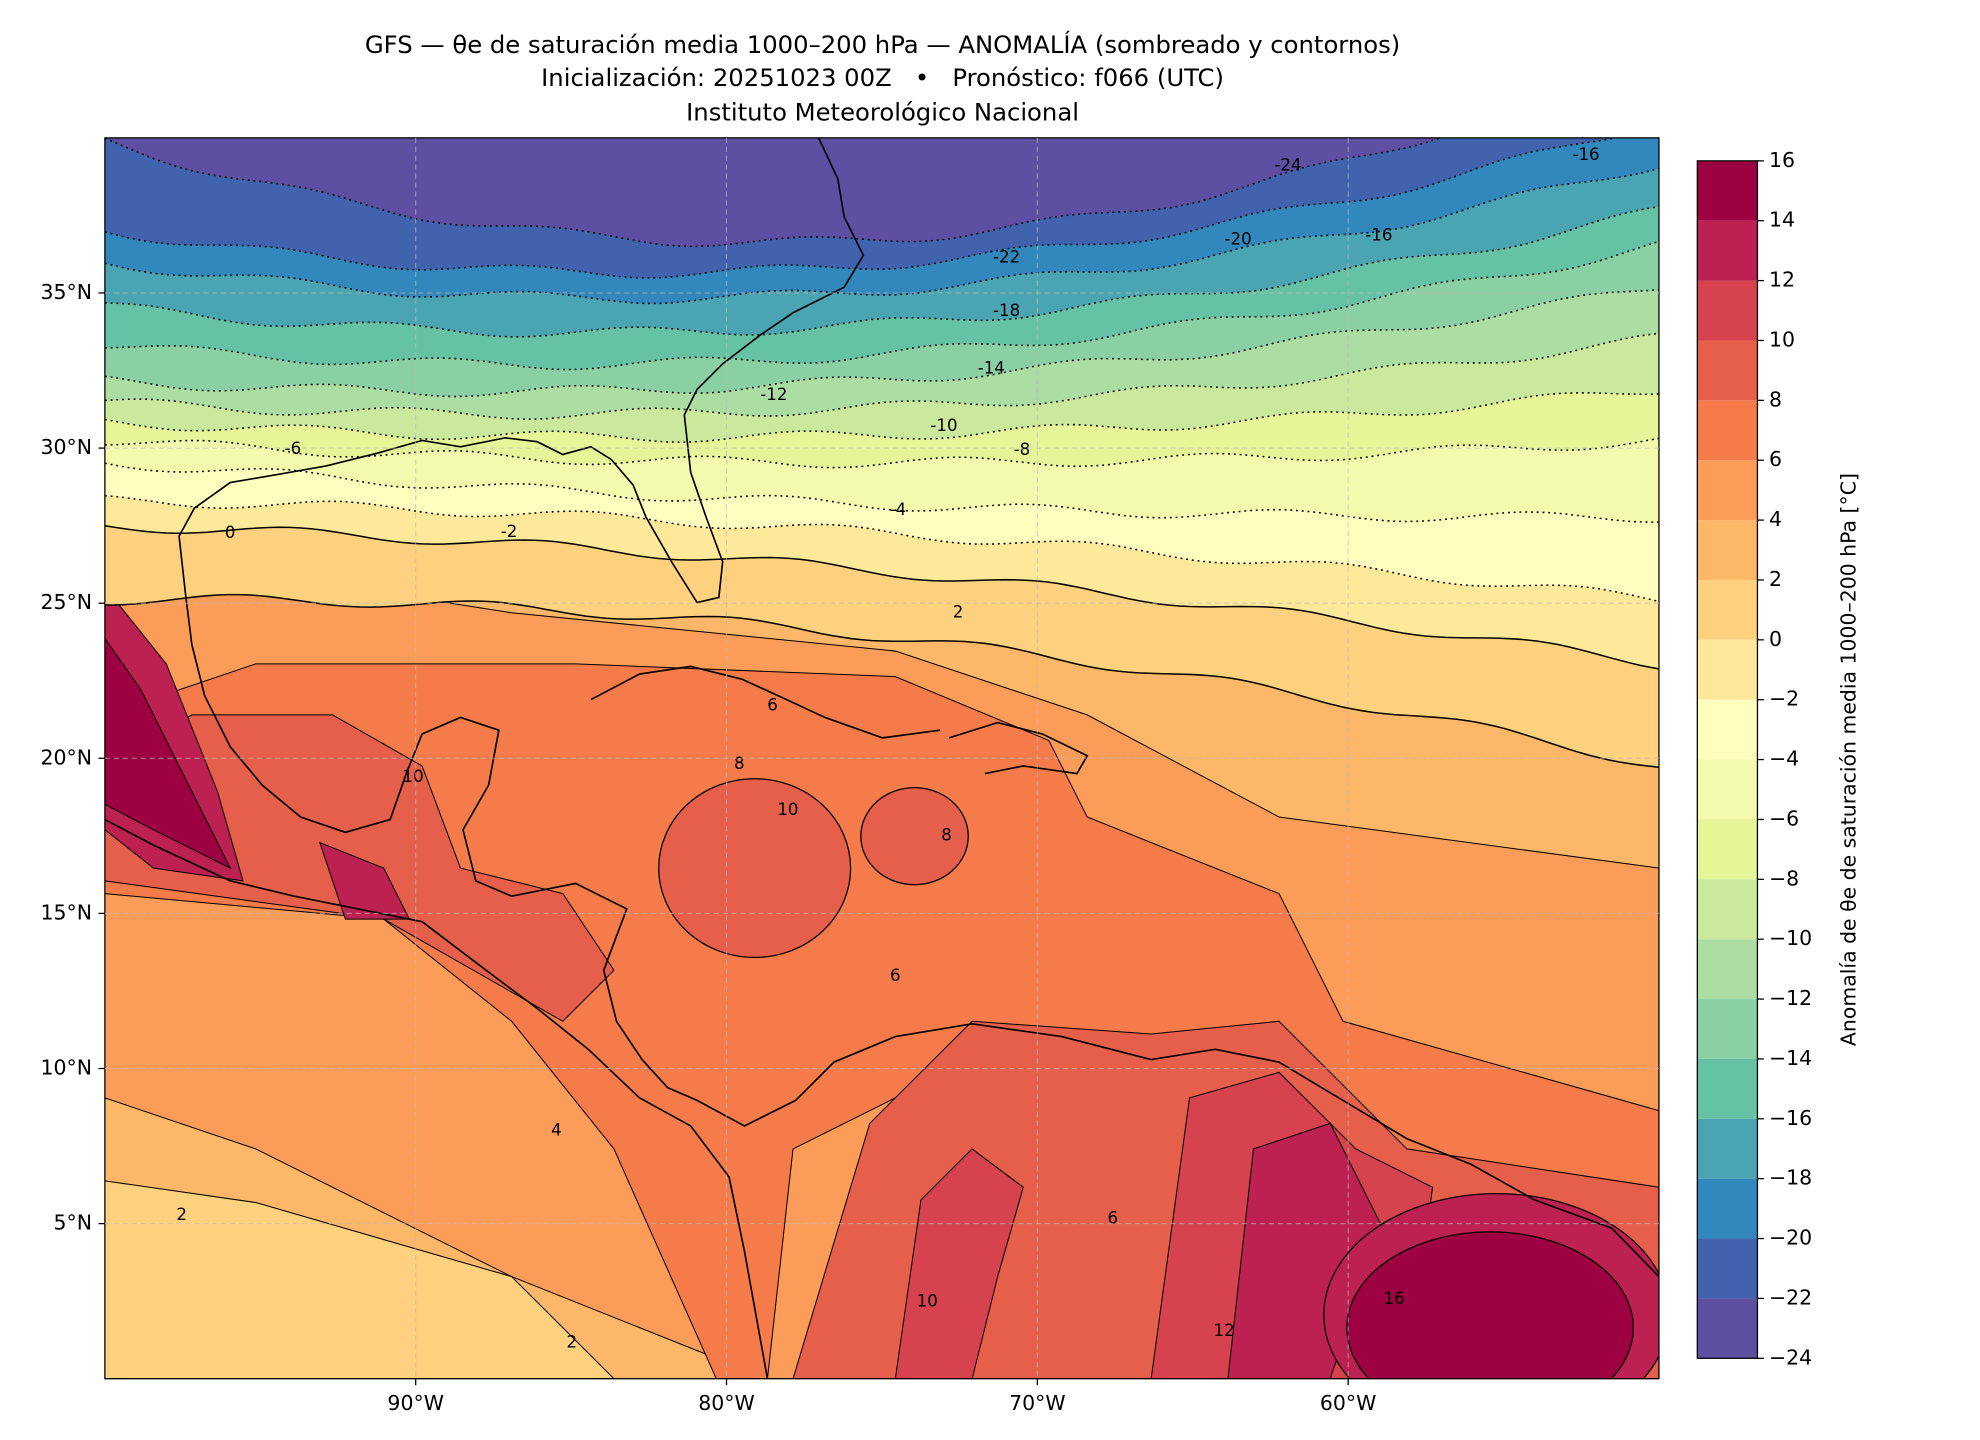  What do you see at coordinates (509, 531) in the screenshot?
I see `contour-label: -2` at bounding box center [509, 531].